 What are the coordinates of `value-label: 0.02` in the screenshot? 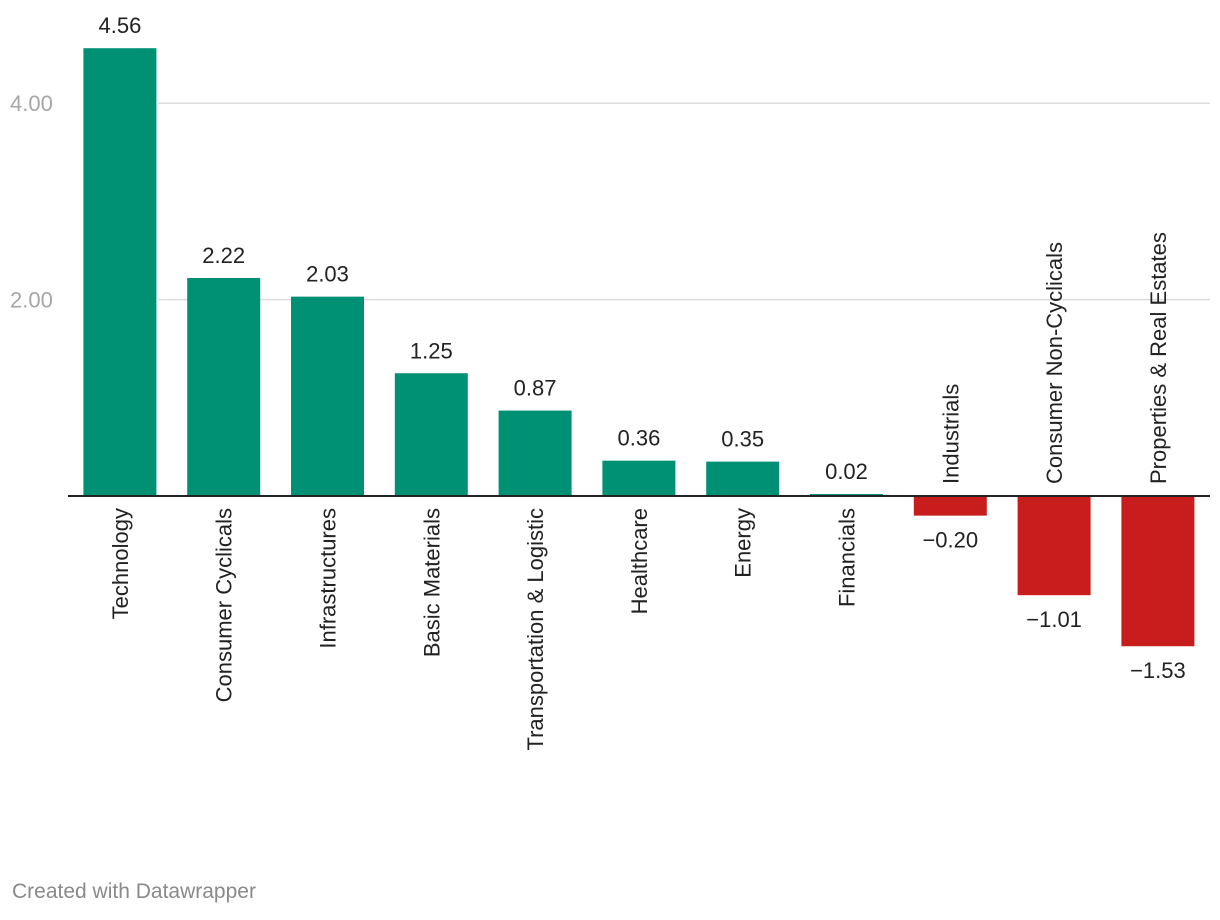 It's located at (846, 471).